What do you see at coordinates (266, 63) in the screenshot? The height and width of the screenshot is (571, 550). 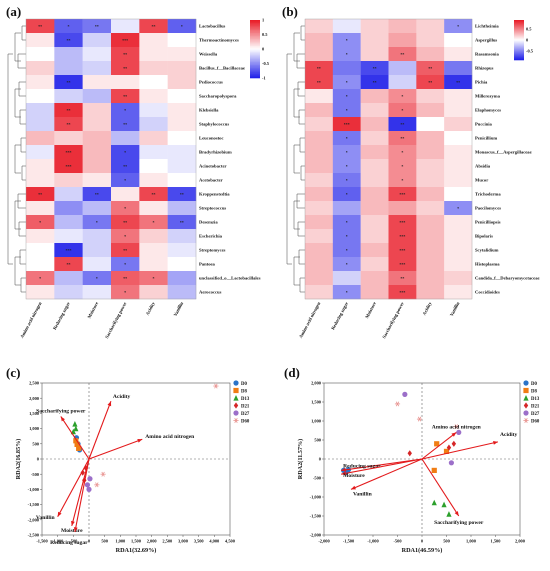 I see `colorbar-tick: -0.5` at bounding box center [266, 63].